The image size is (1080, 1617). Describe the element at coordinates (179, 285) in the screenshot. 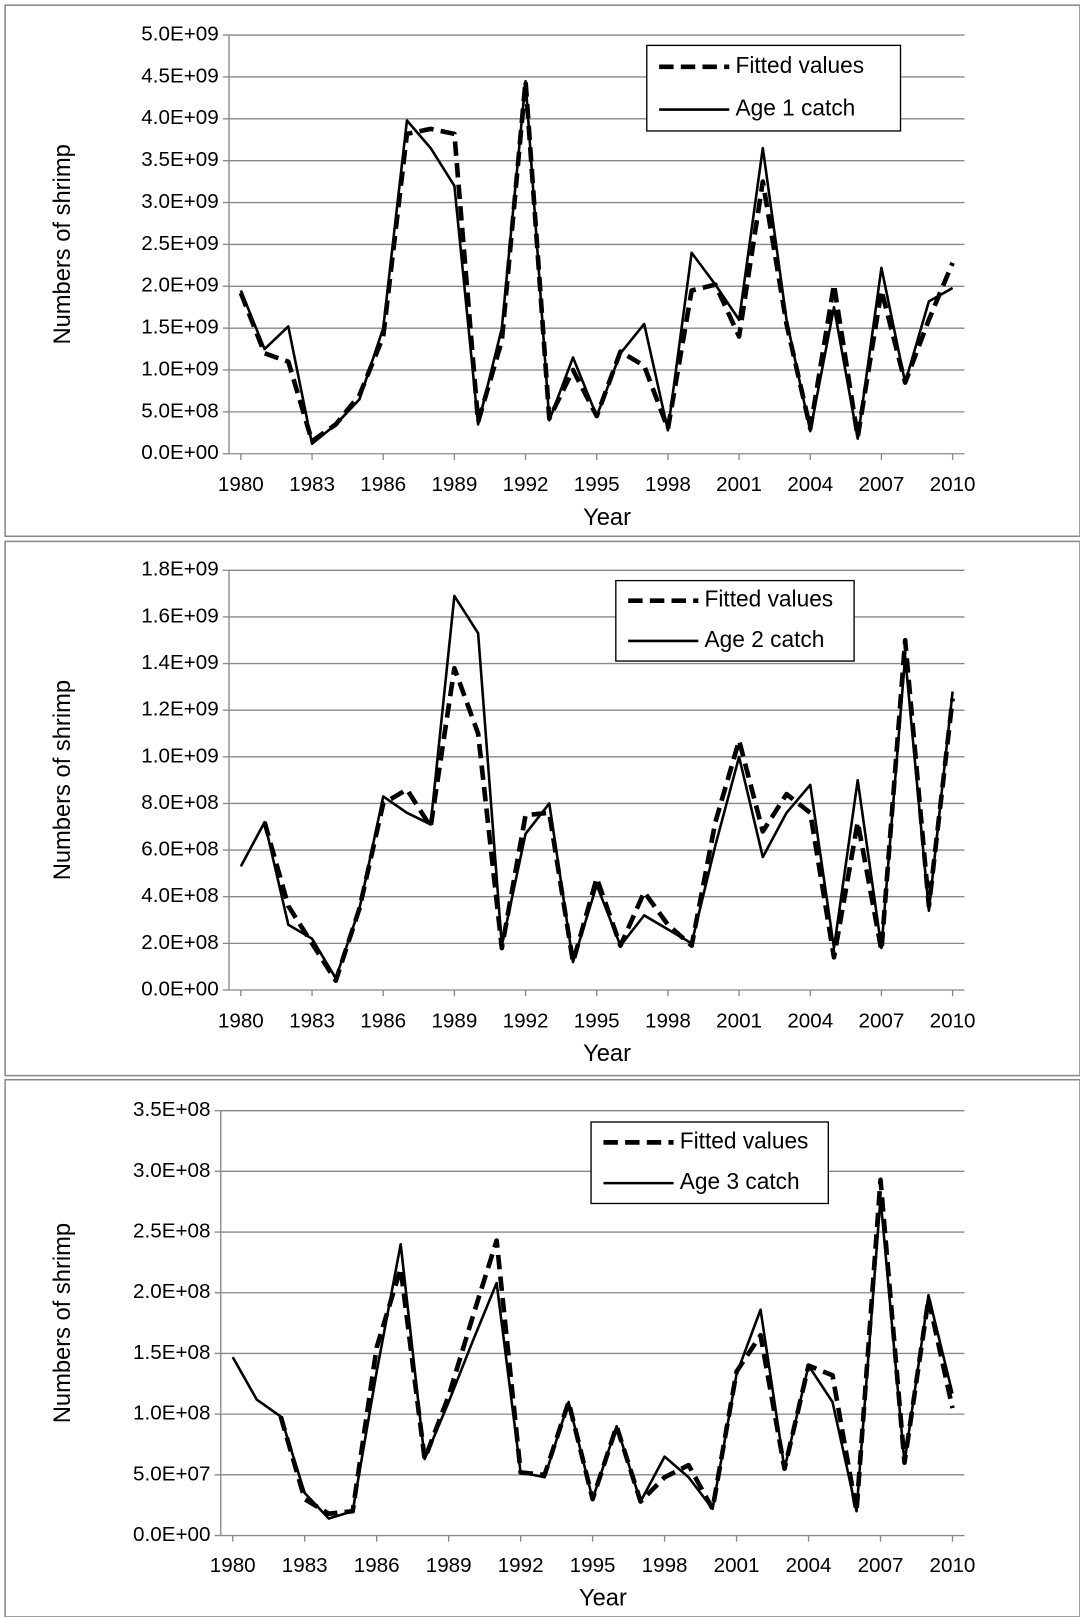

I see `y-tick-label: 2.0E+09` at that location.